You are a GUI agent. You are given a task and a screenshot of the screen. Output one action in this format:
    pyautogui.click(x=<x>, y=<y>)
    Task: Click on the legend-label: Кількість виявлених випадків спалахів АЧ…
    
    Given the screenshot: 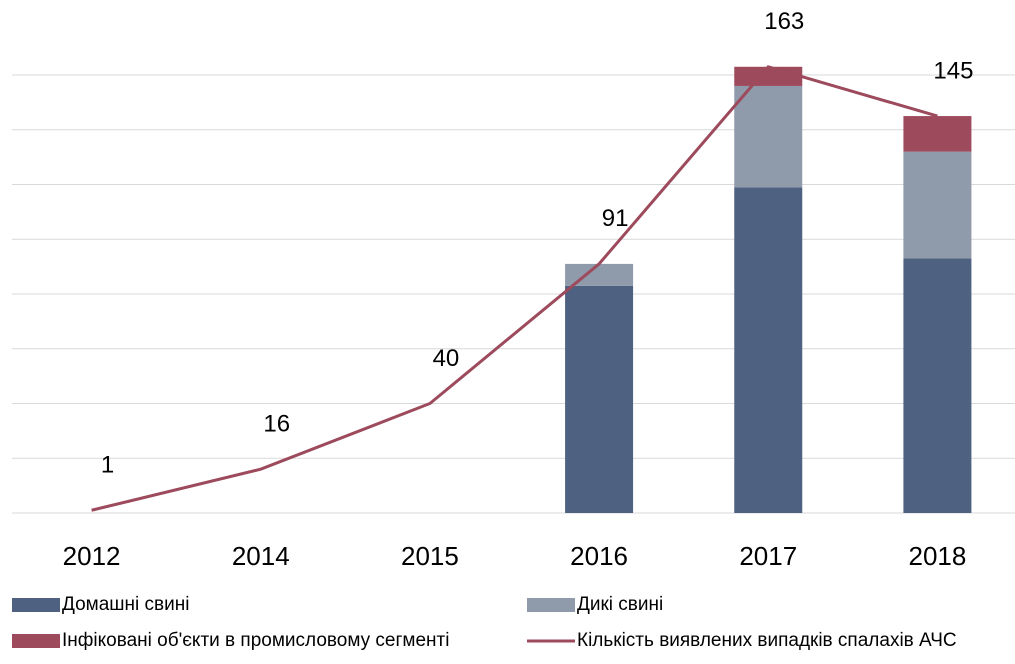 What is the action you would take?
    pyautogui.click(x=767, y=640)
    